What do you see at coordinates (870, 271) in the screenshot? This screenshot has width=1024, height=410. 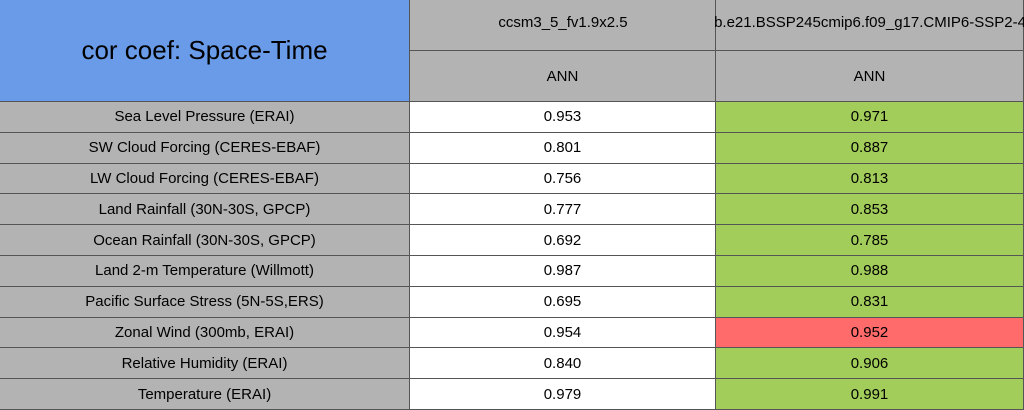 I see `value-cell: 0.988` at bounding box center [870, 271].